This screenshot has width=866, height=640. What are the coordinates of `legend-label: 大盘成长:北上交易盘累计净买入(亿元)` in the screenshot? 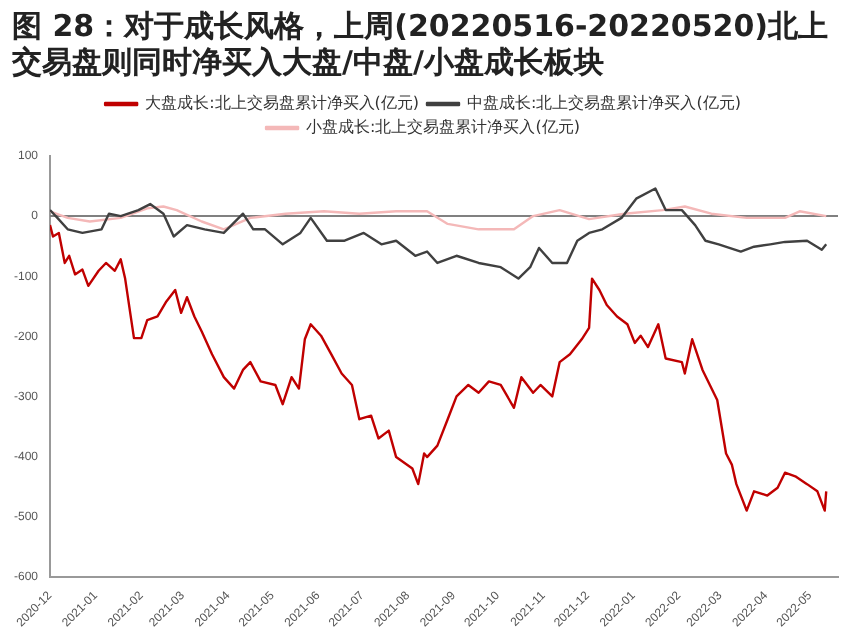 It's located at (282, 103).